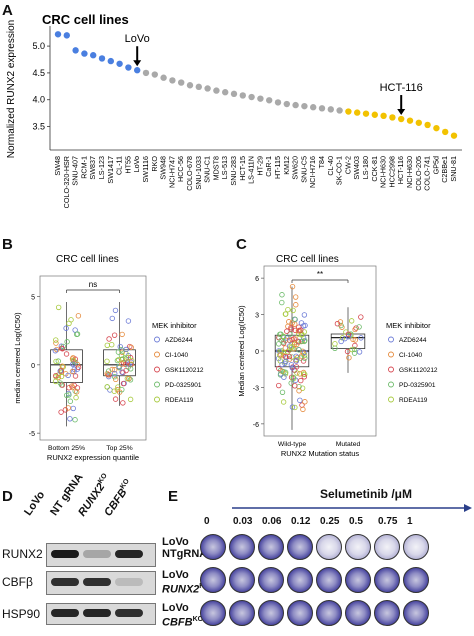  What do you see at coordinates (277, 167) in the screenshot?
I see `panel-a-xtick-label: HT-115` at bounding box center [277, 167].